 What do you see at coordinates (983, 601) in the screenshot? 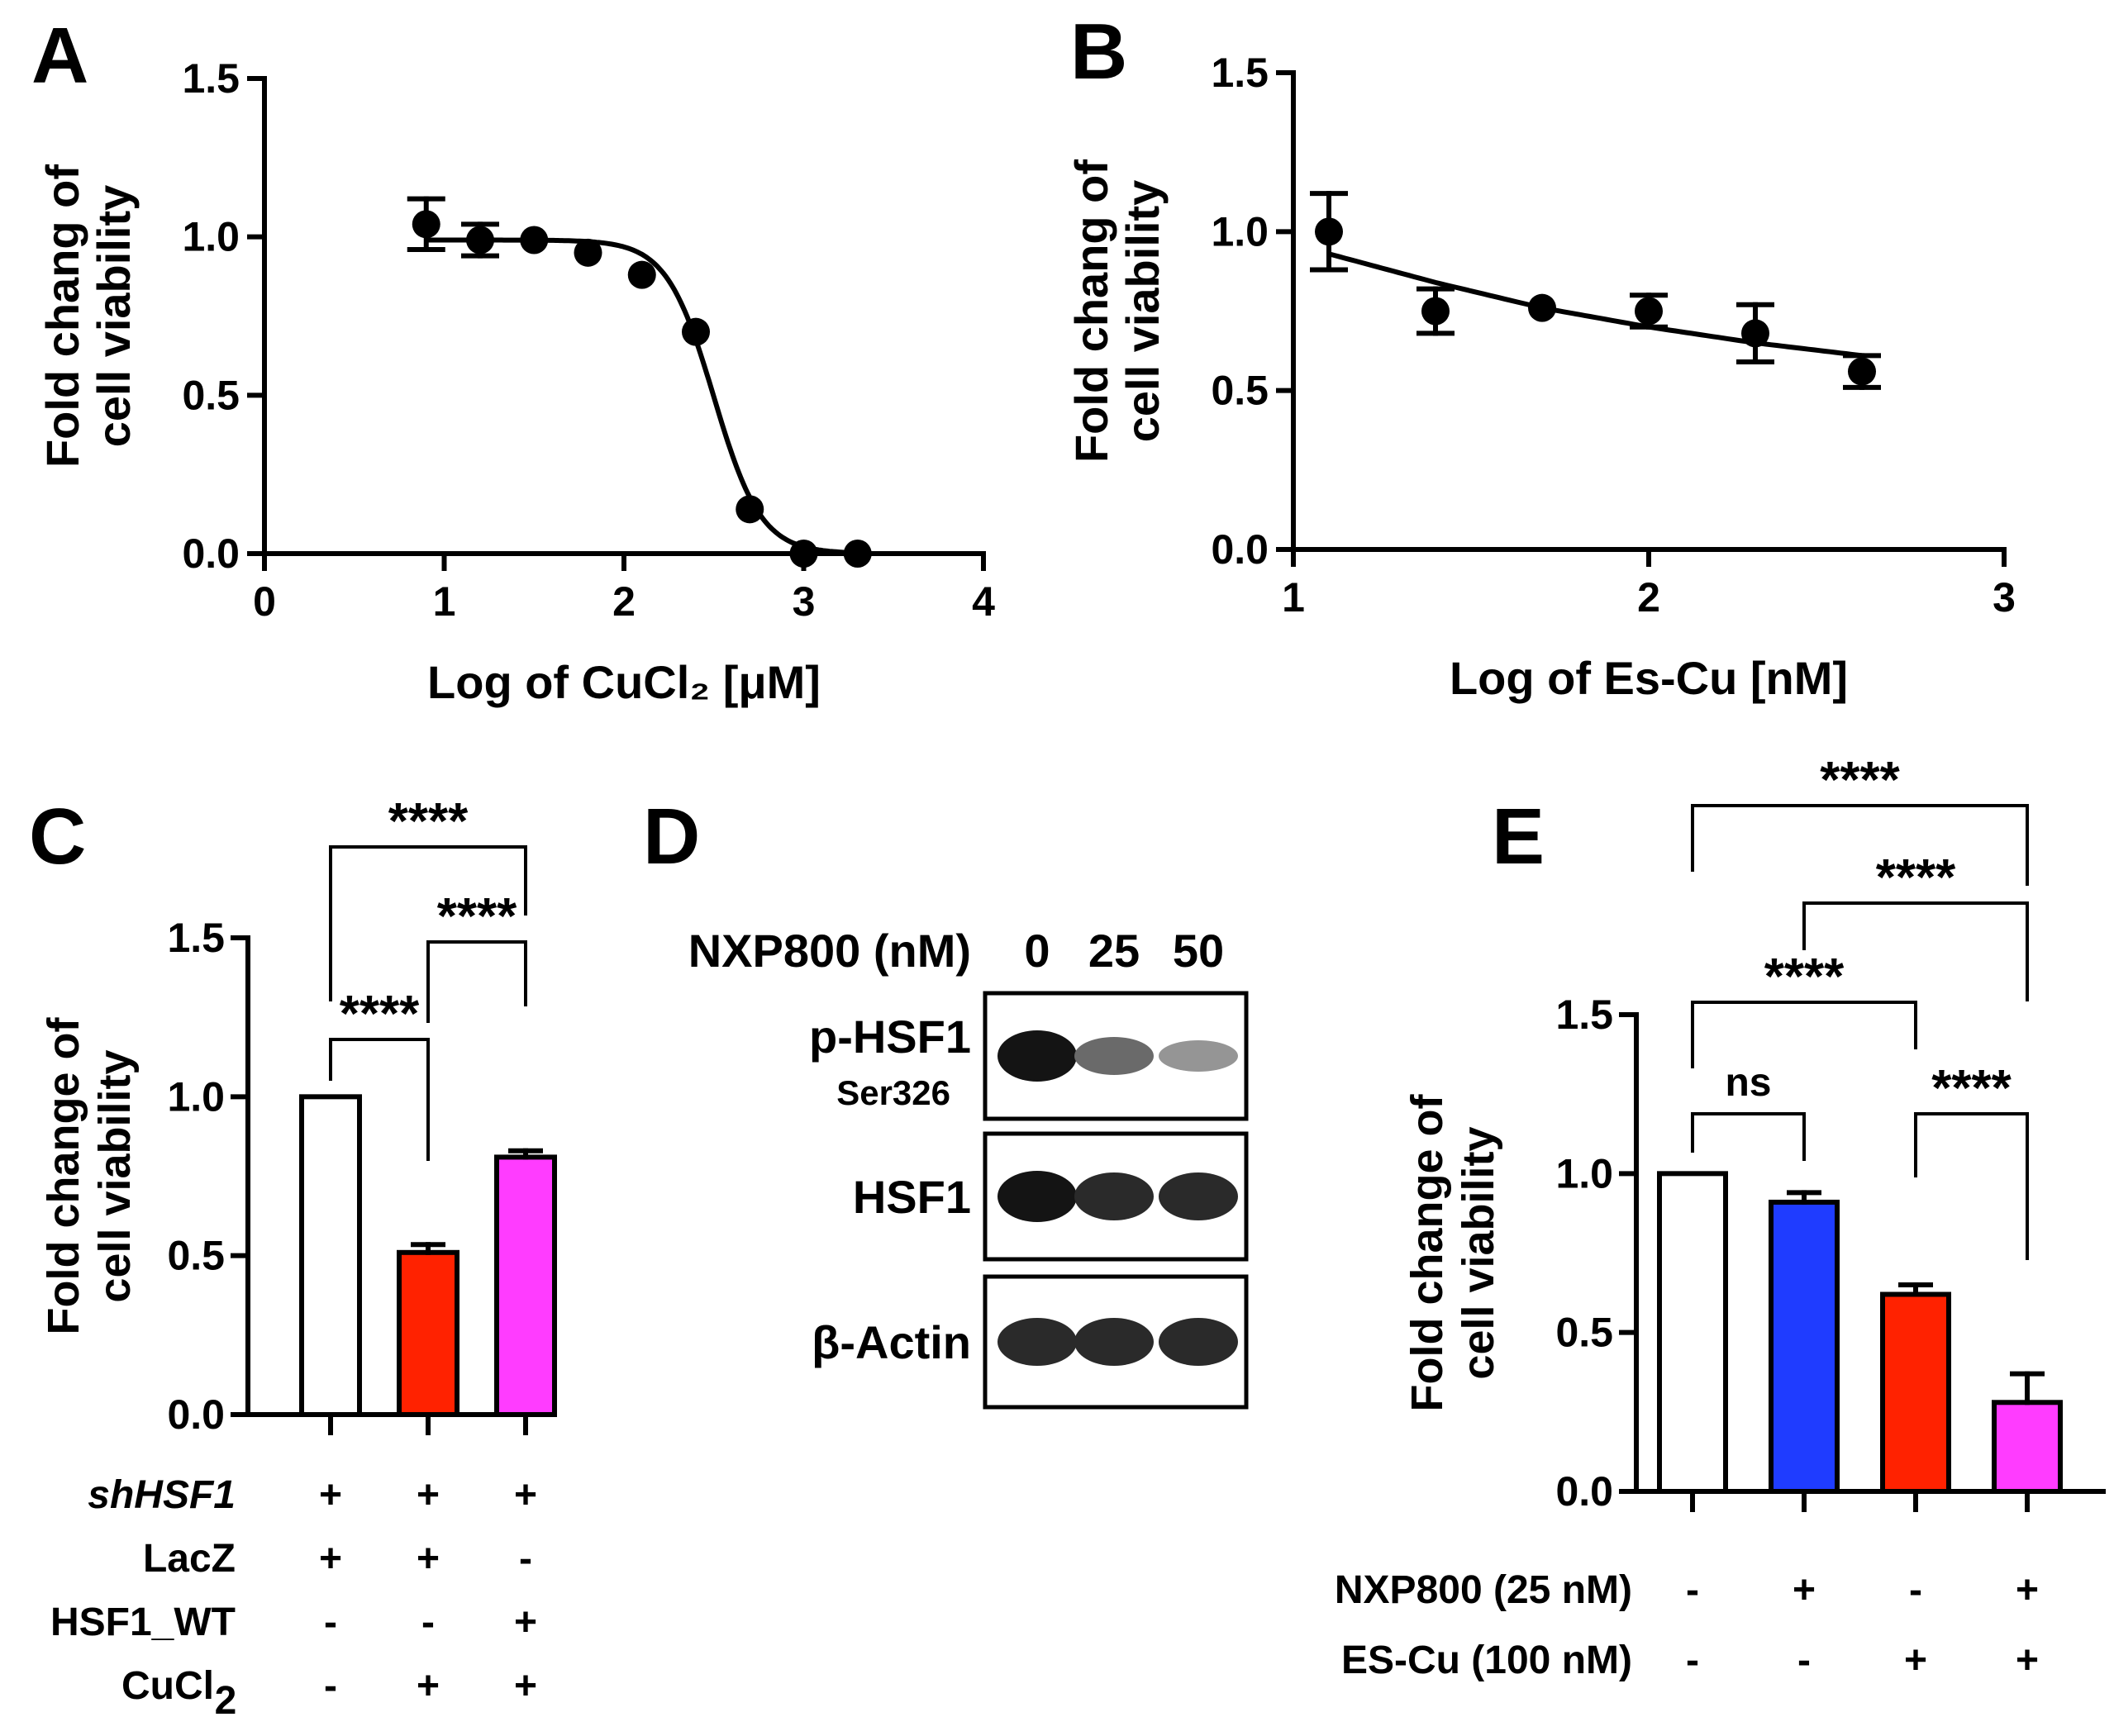
I see `x-tick-label: 4` at bounding box center [983, 601].